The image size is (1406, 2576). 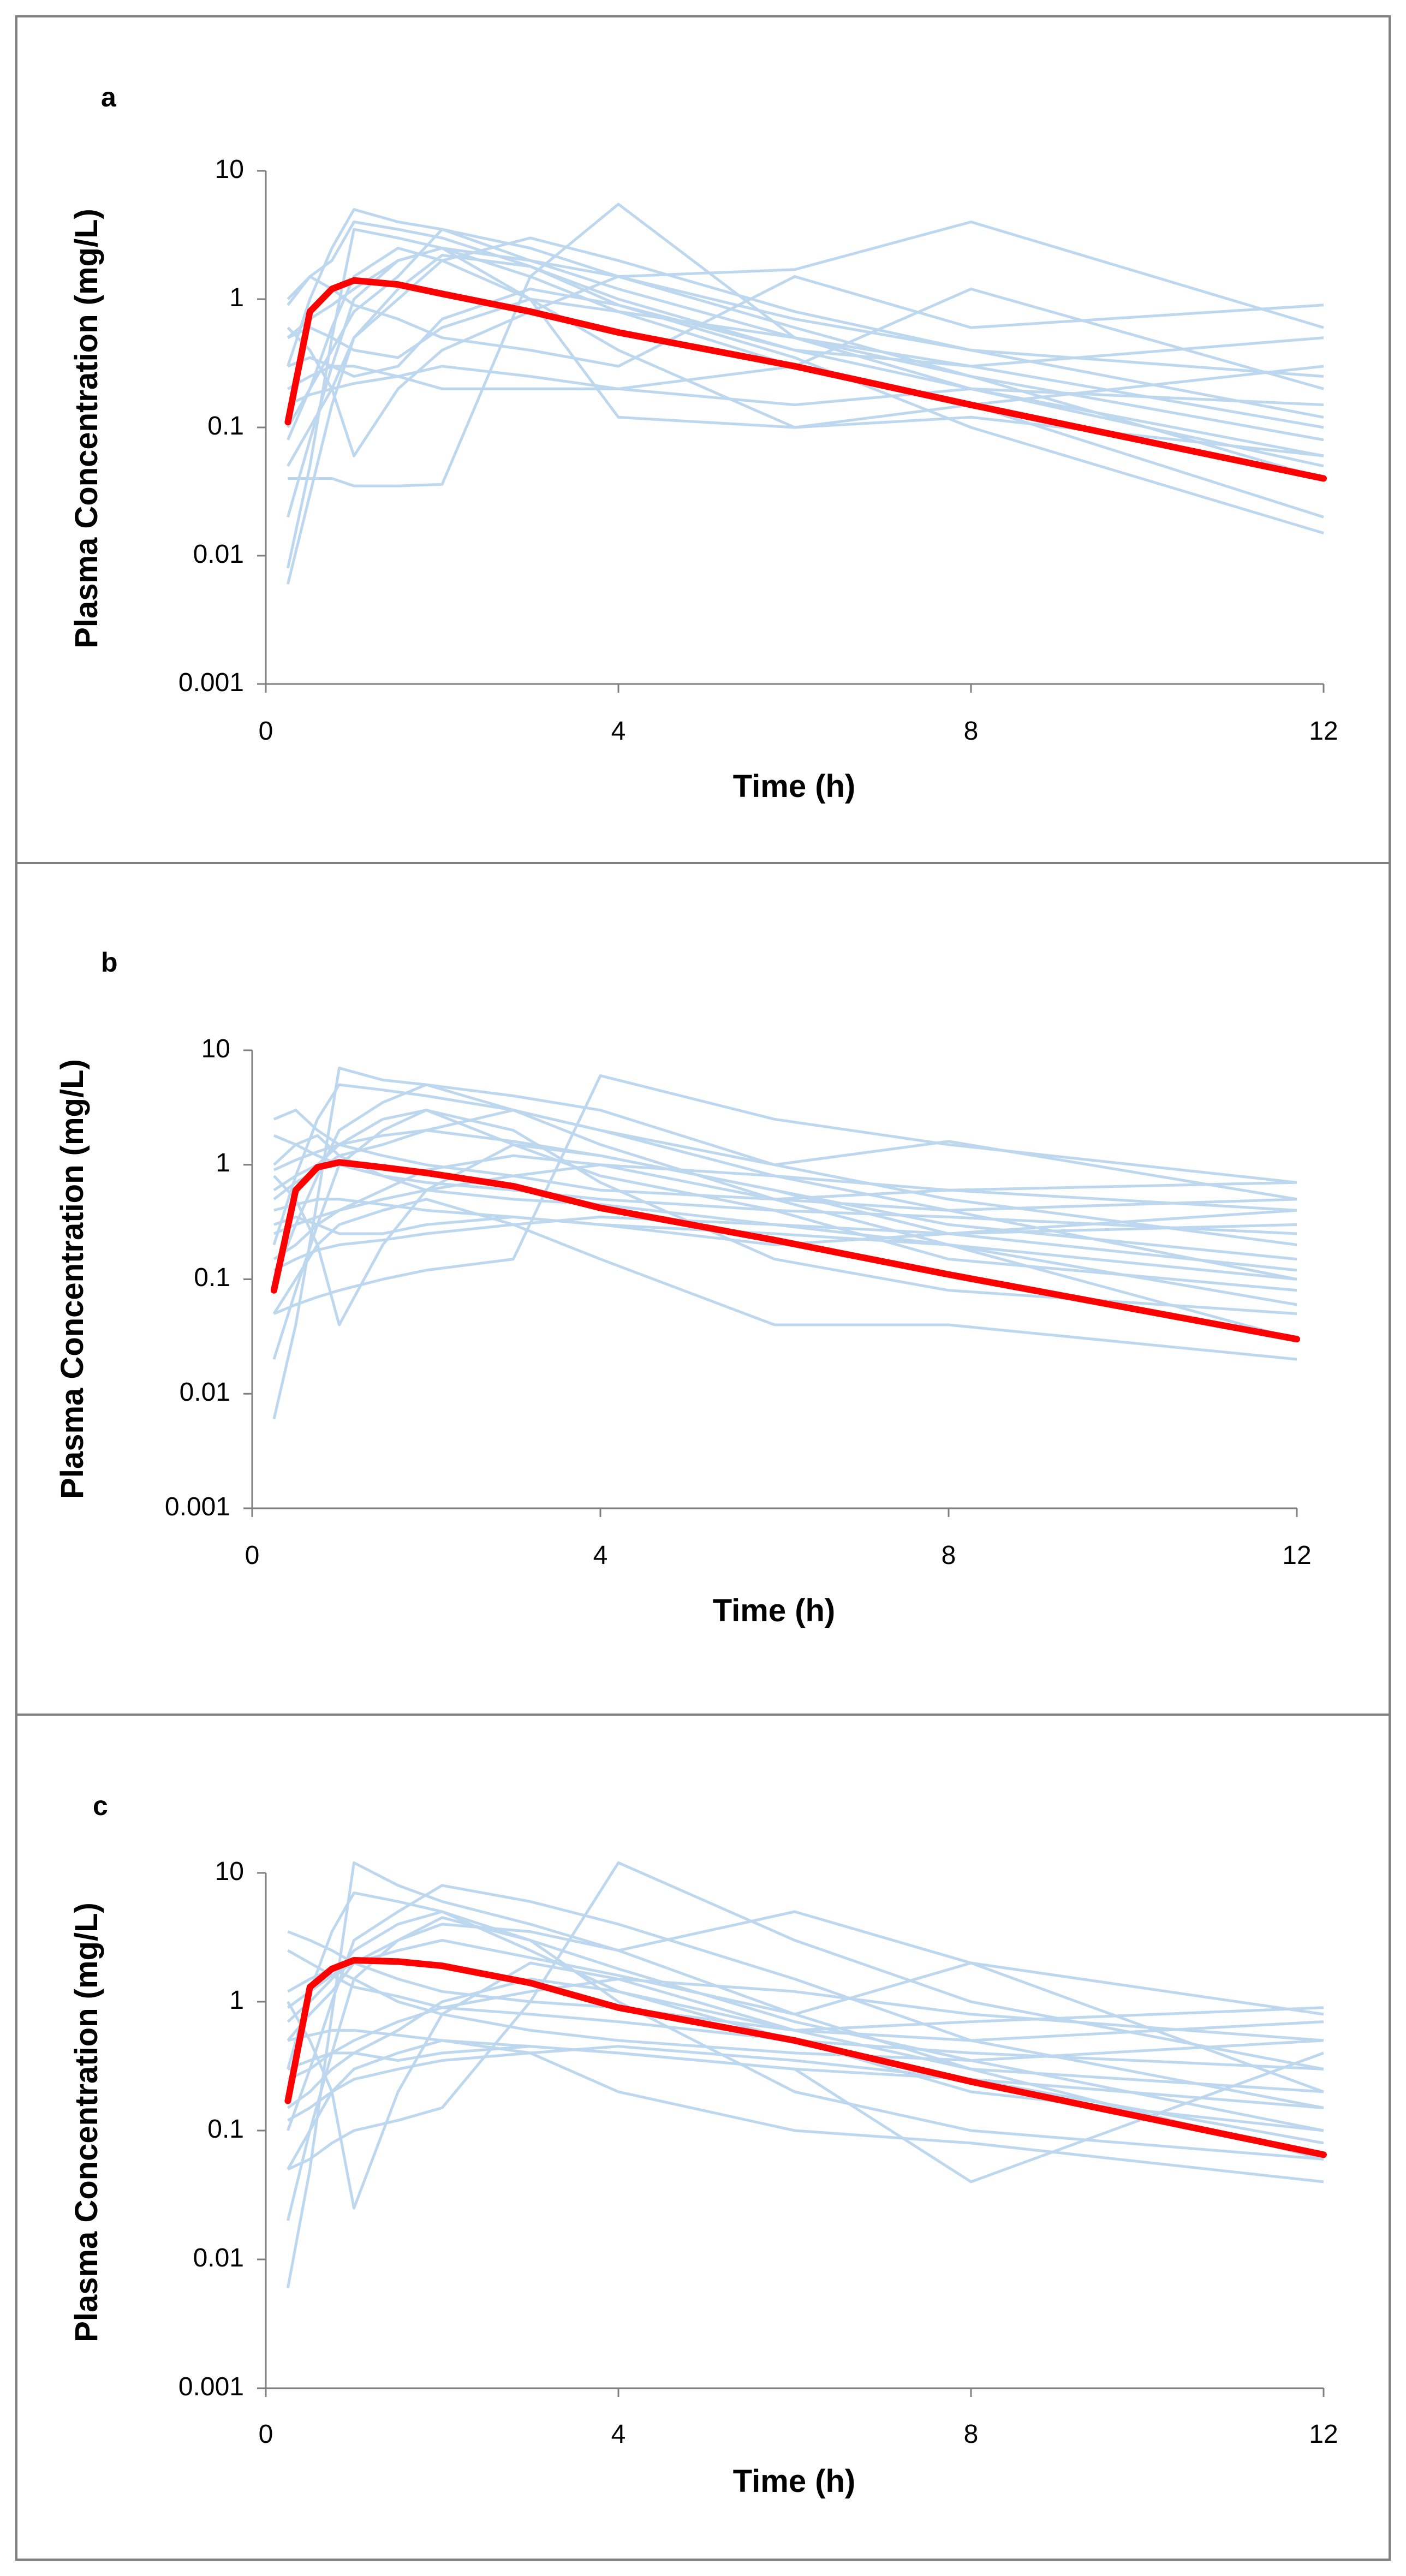 I want to click on panel-b-y-axis-title: Plasma Concentration (mg/L), so click(x=73, y=1279).